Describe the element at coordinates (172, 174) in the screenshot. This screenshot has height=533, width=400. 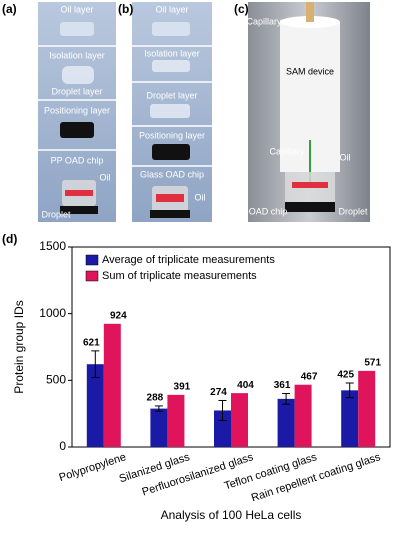
I see `photo-label: Glass OAD chip` at that location.